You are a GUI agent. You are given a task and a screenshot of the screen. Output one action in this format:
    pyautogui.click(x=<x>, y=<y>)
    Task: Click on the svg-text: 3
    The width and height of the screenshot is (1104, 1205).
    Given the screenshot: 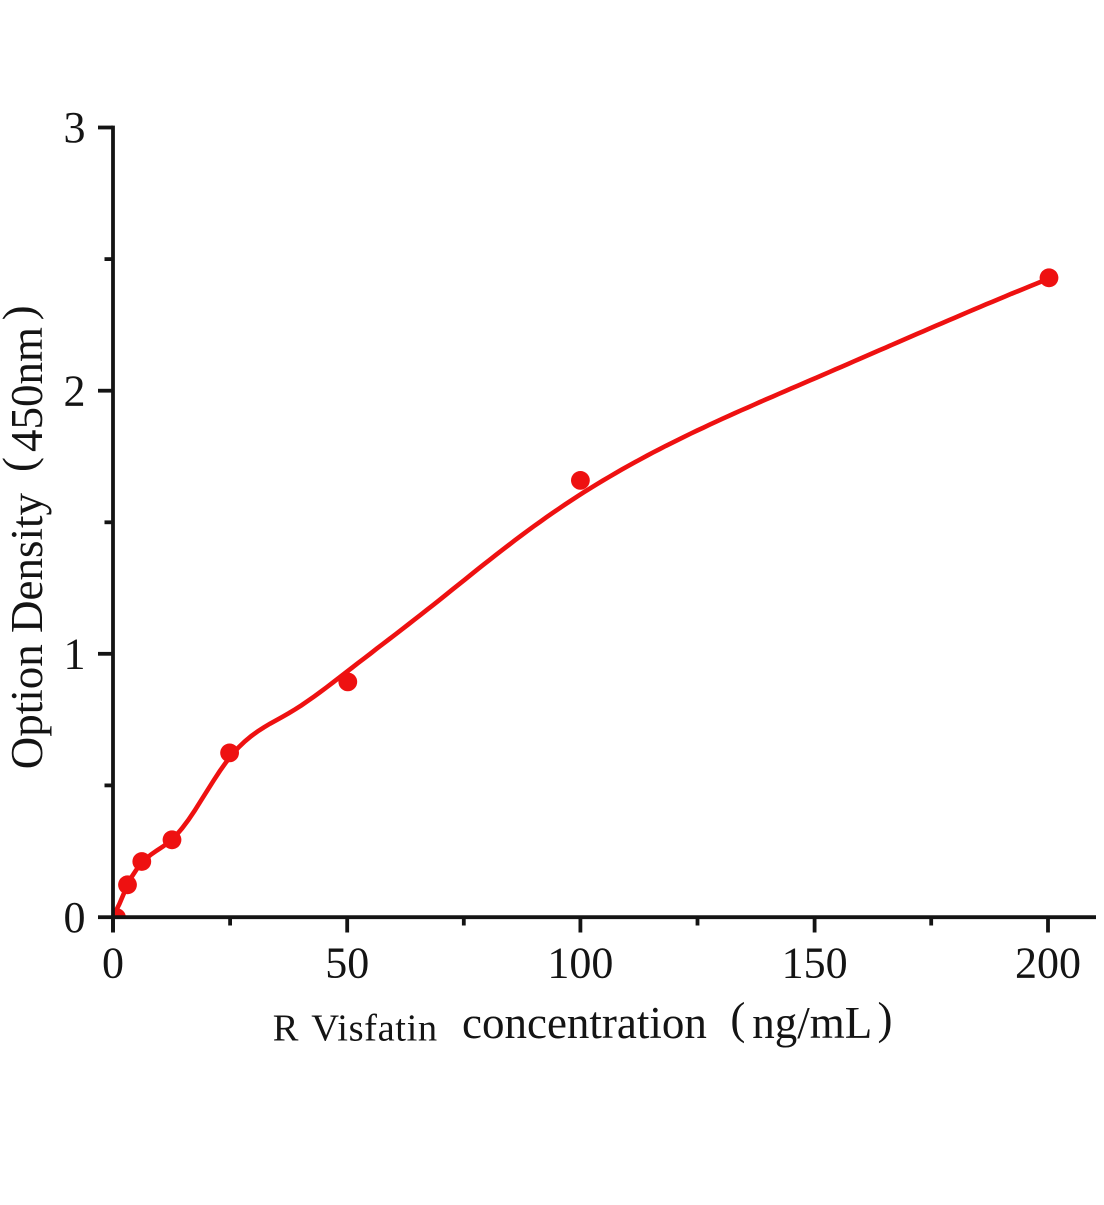 What is the action you would take?
    pyautogui.click(x=75, y=127)
    